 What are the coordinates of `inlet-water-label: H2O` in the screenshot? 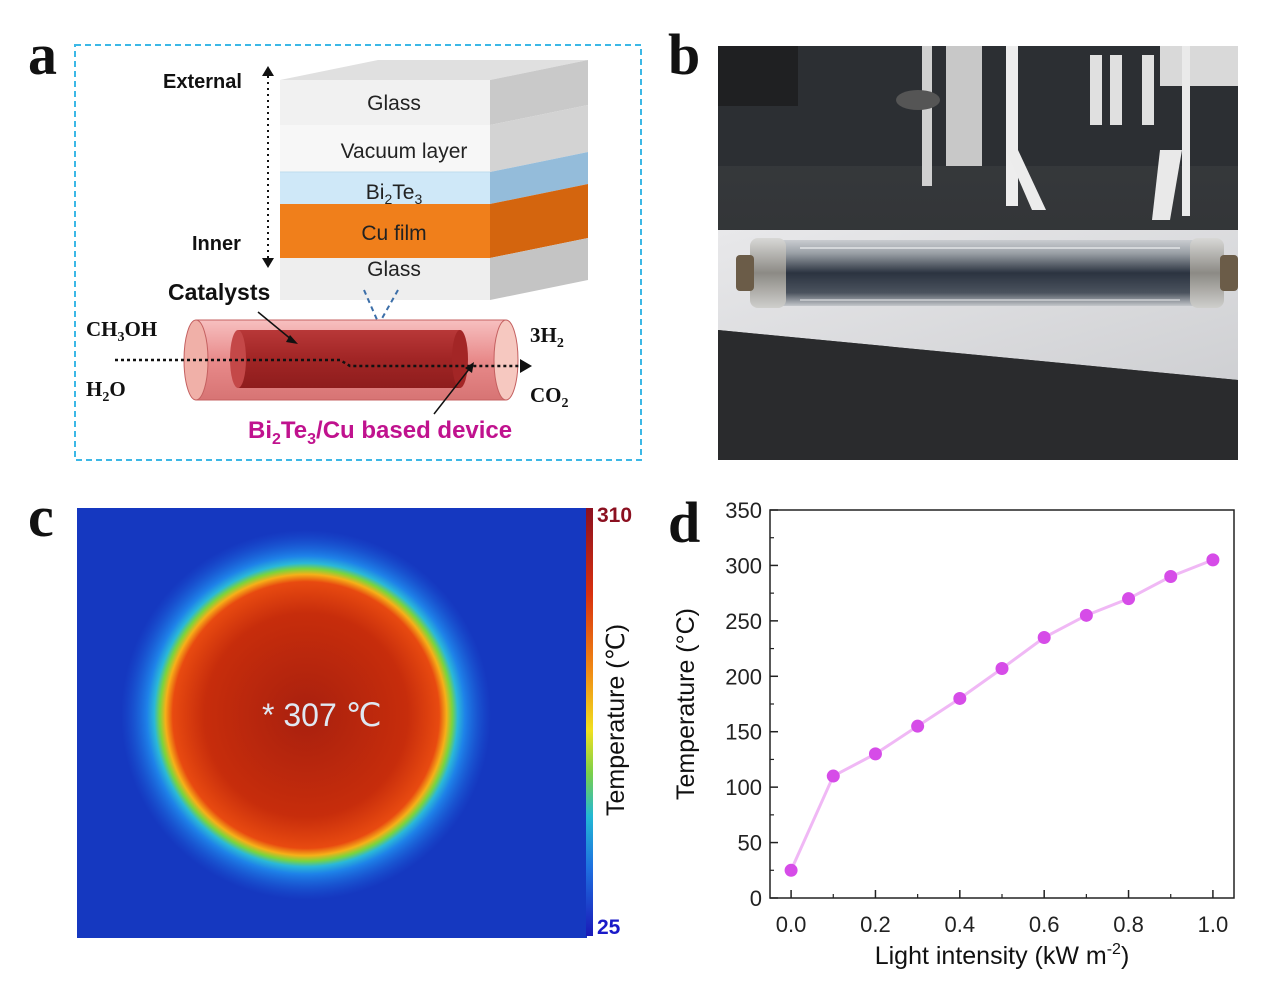 It's located at (106, 391).